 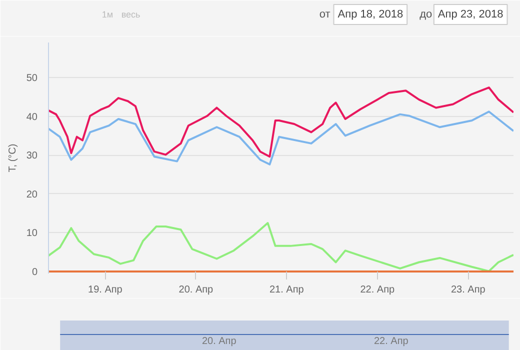 What do you see at coordinates (32, 117) in the screenshot?
I see `y-tick-label: 40` at bounding box center [32, 117].